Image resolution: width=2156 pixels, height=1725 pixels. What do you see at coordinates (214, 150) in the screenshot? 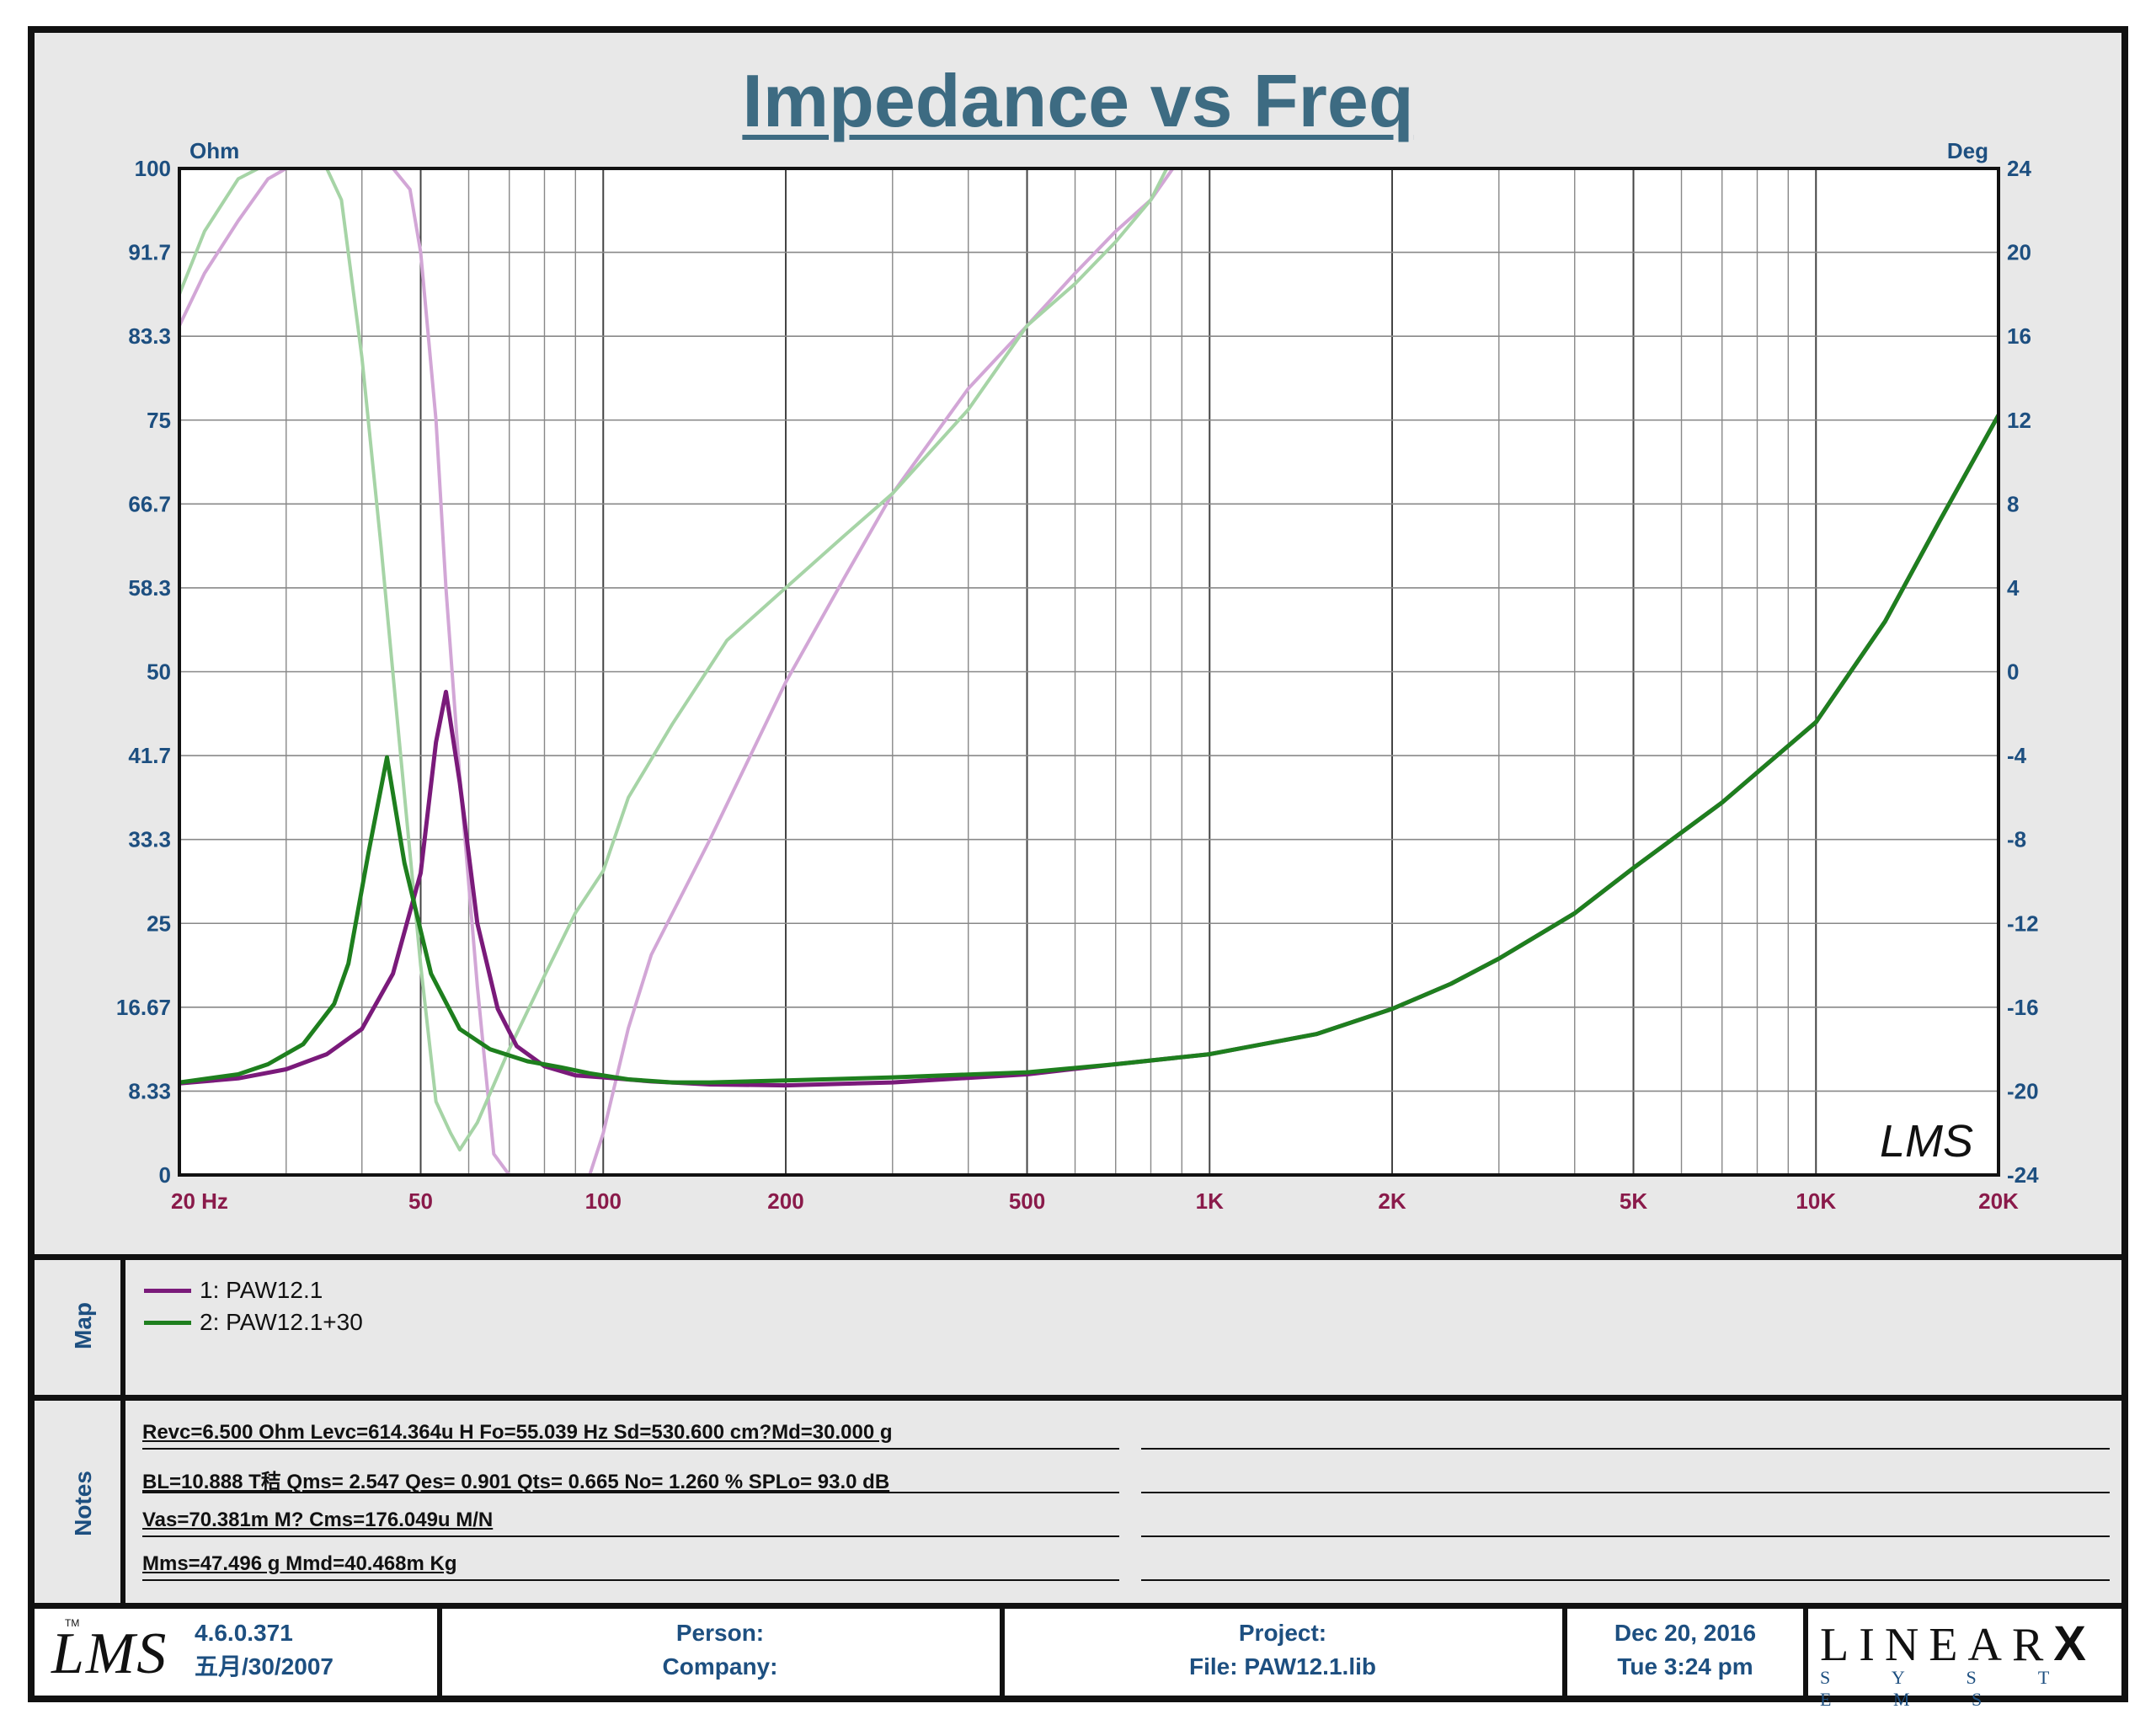
I see `y-axis-left-label: Ohm` at bounding box center [214, 150].